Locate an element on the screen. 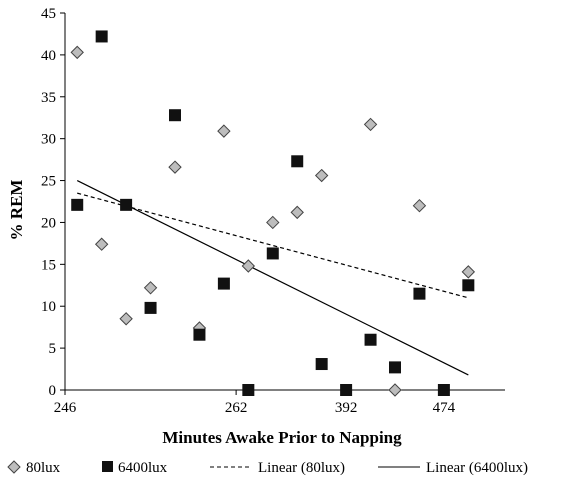 The height and width of the screenshot is (483, 567). x-tick-label: 474 is located at coordinates (444, 408).